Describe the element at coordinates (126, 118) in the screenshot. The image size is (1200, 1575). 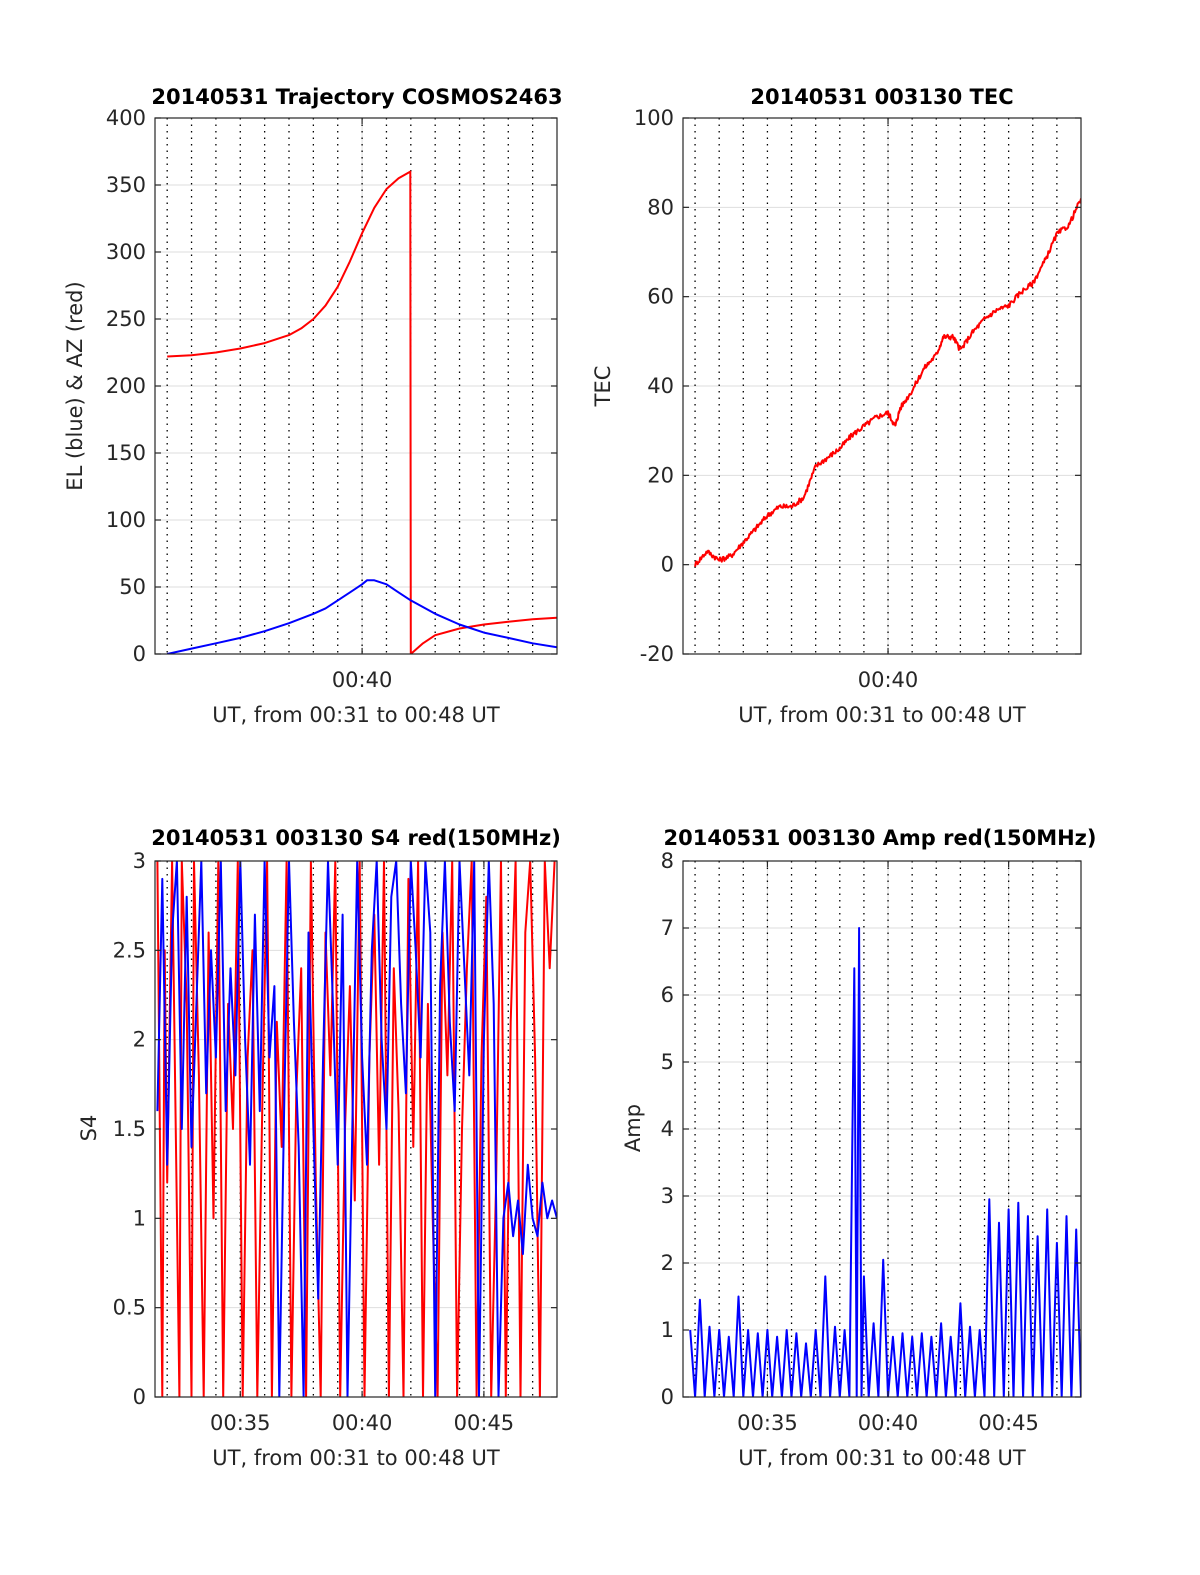
I see `y-tick-label: 400` at that location.